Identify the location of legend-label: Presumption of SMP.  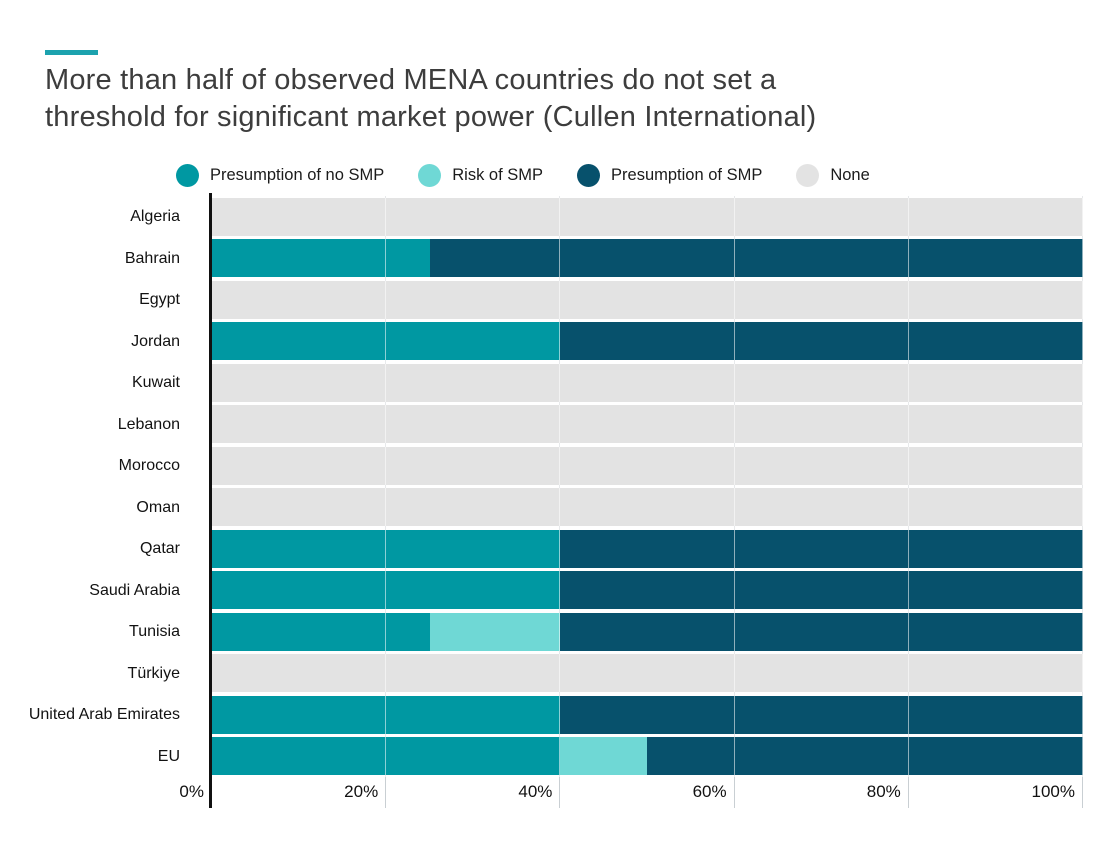
(687, 174).